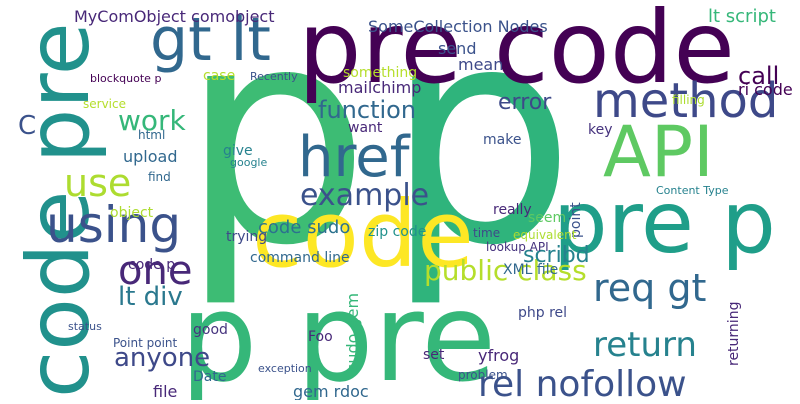 This screenshot has height=404, width=800. Describe the element at coordinates (525, 102) in the screenshot. I see `cloud-word: error` at that location.